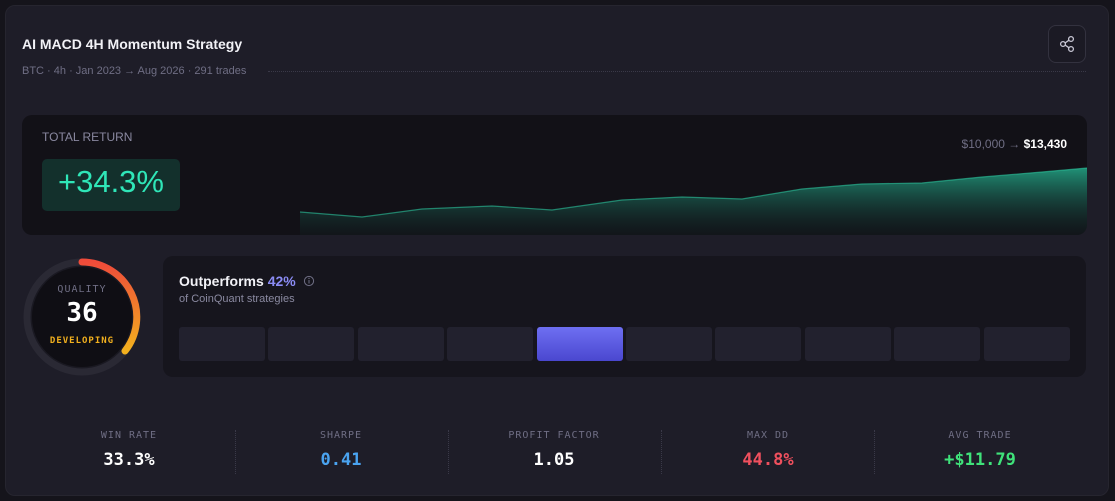 This screenshot has width=1115, height=501. Describe the element at coordinates (693, 201) in the screenshot. I see `equity-sparkline` at that location.